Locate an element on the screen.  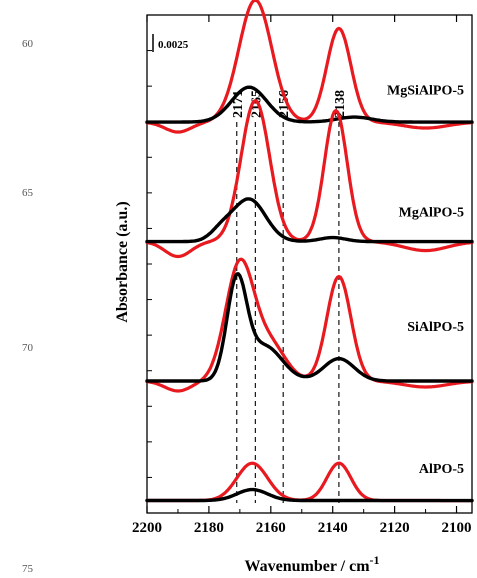
x-tick-label-2200: 2200 is located at coordinates (147, 528).